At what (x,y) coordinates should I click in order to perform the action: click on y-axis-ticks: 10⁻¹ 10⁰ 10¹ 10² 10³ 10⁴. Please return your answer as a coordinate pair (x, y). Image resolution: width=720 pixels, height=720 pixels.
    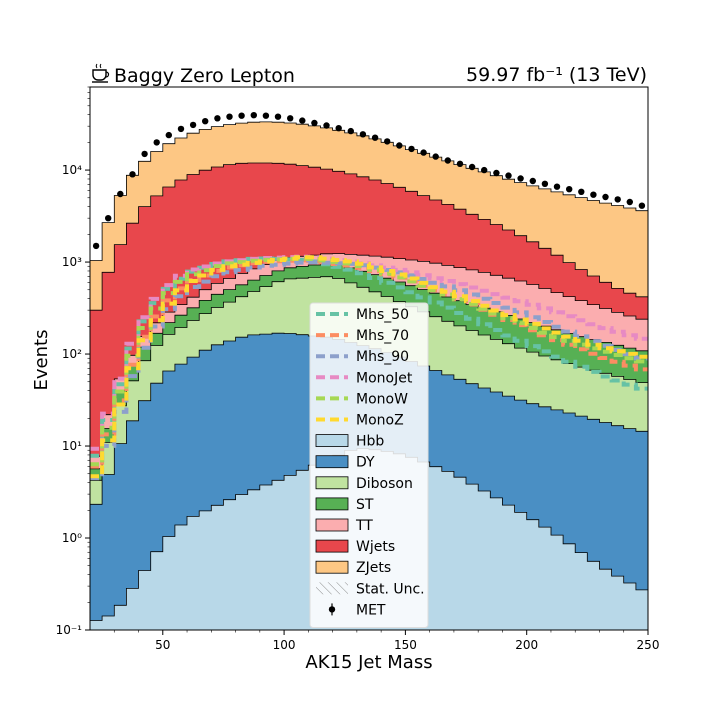
    Looking at the image, I should click on (73, 361).